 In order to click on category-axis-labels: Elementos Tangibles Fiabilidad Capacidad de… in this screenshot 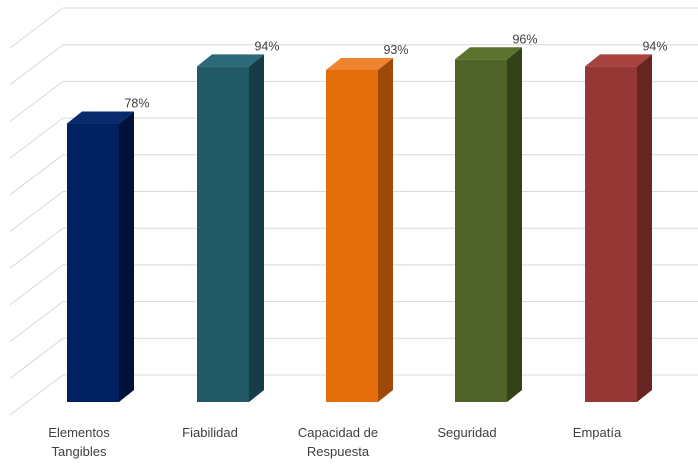, I will do `click(335, 442)`.